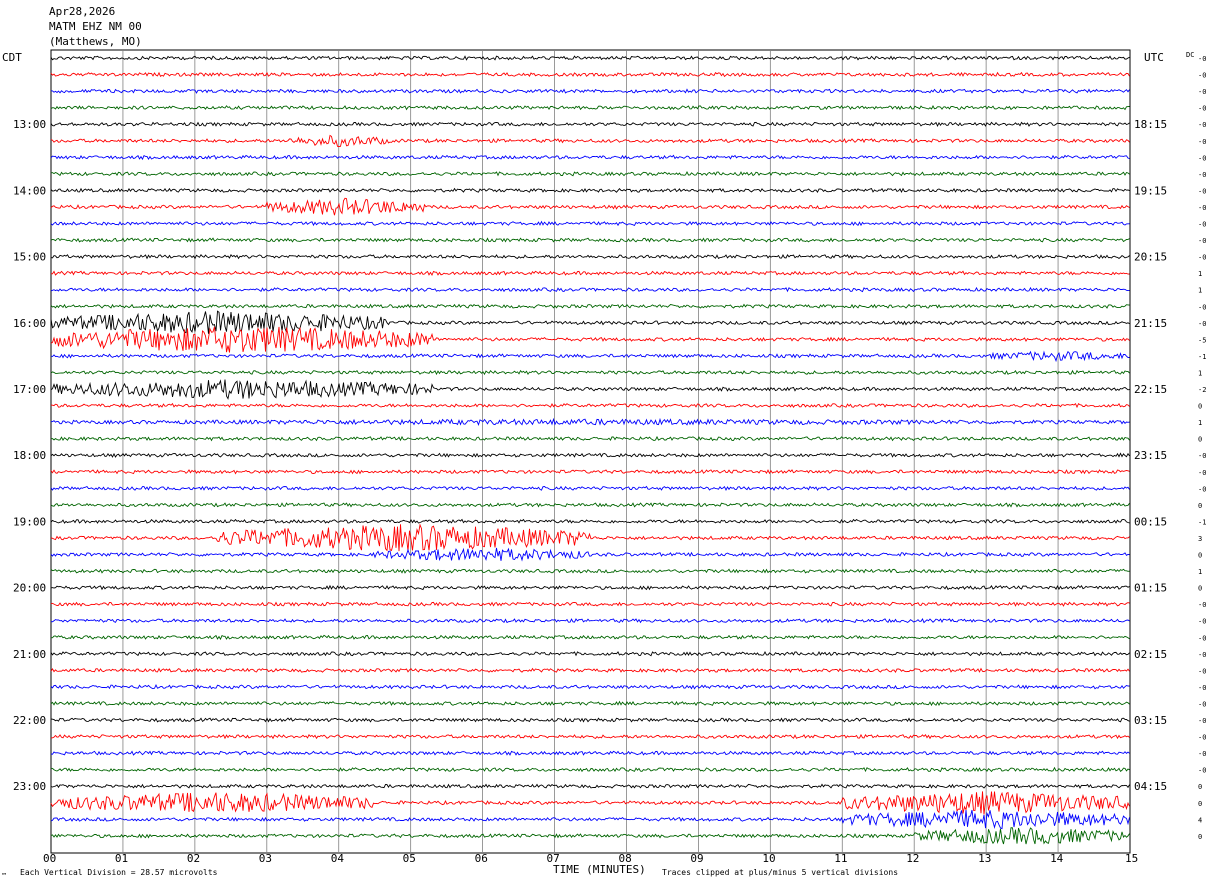  Describe the element at coordinates (29, 521) in the screenshot. I see `left-hour-label: 19:00` at that location.